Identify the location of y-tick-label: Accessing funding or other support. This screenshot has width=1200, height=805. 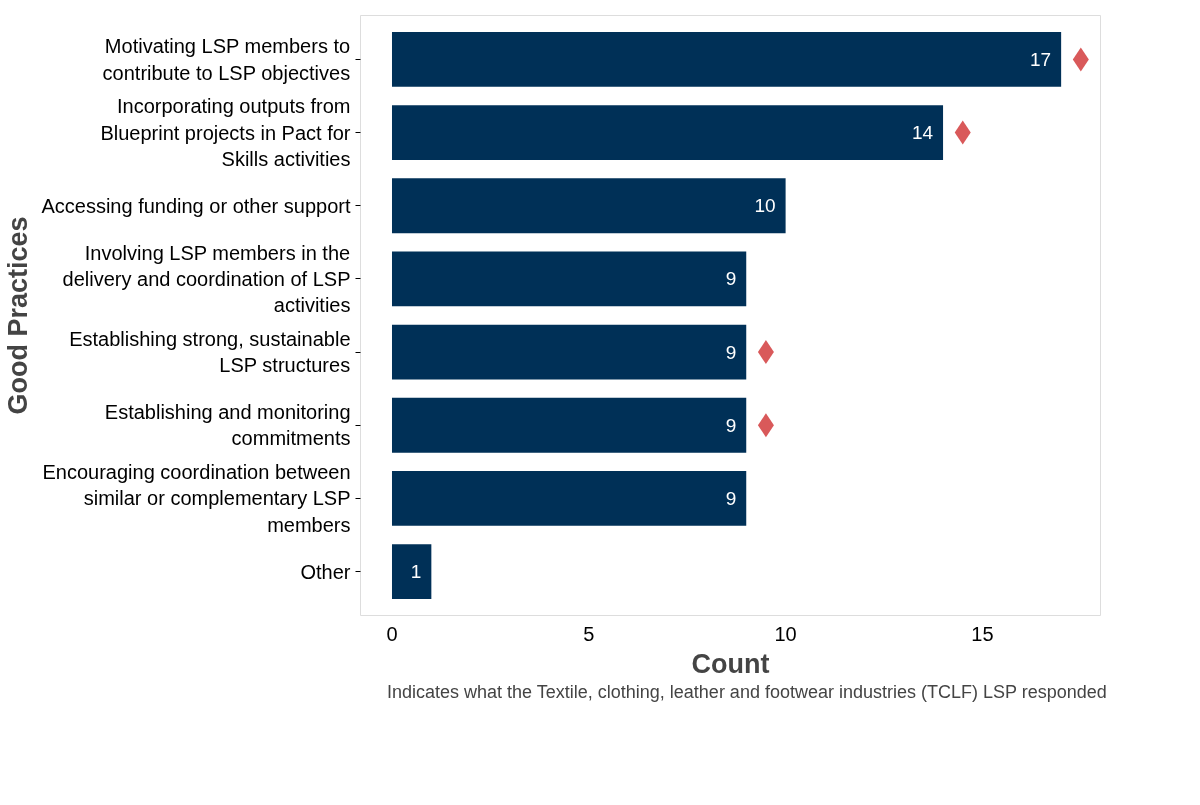
(196, 205).